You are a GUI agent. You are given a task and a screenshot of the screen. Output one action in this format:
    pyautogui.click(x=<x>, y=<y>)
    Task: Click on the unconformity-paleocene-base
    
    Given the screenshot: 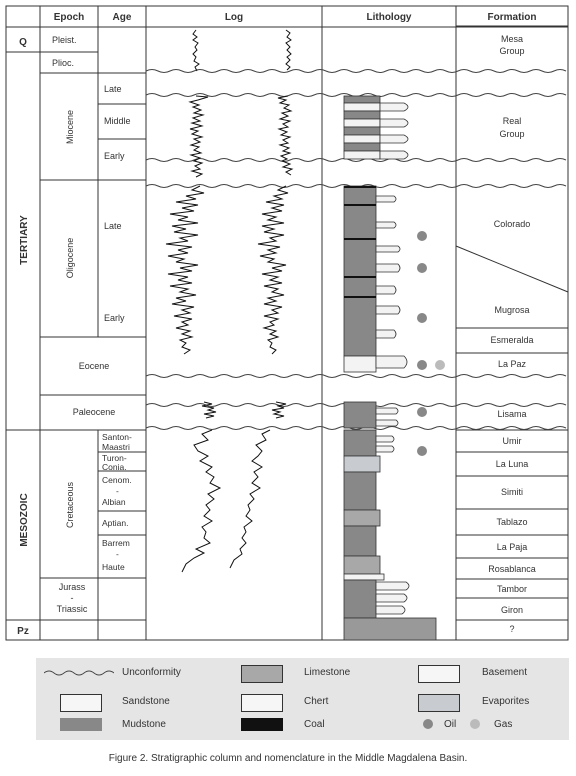 What is the action you would take?
    pyautogui.click(x=356, y=428)
    